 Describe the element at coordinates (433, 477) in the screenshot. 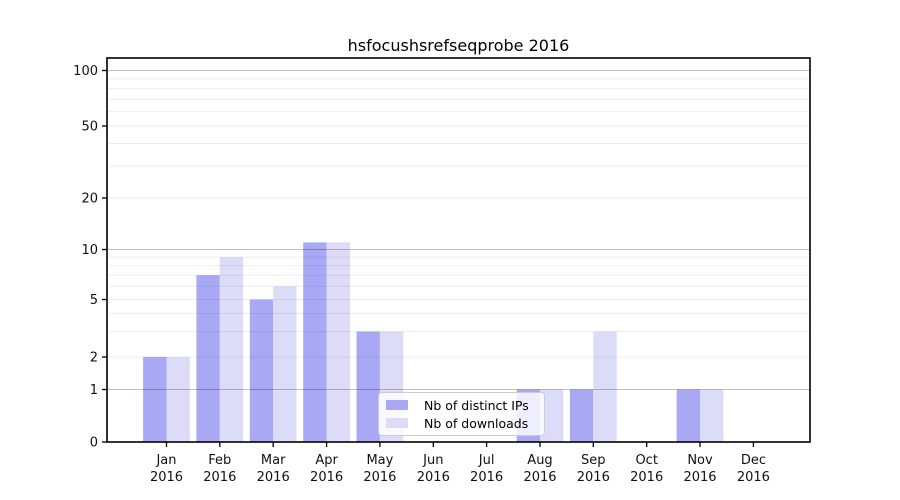

I see `x-tick-label-year-jun: 2016` at that location.